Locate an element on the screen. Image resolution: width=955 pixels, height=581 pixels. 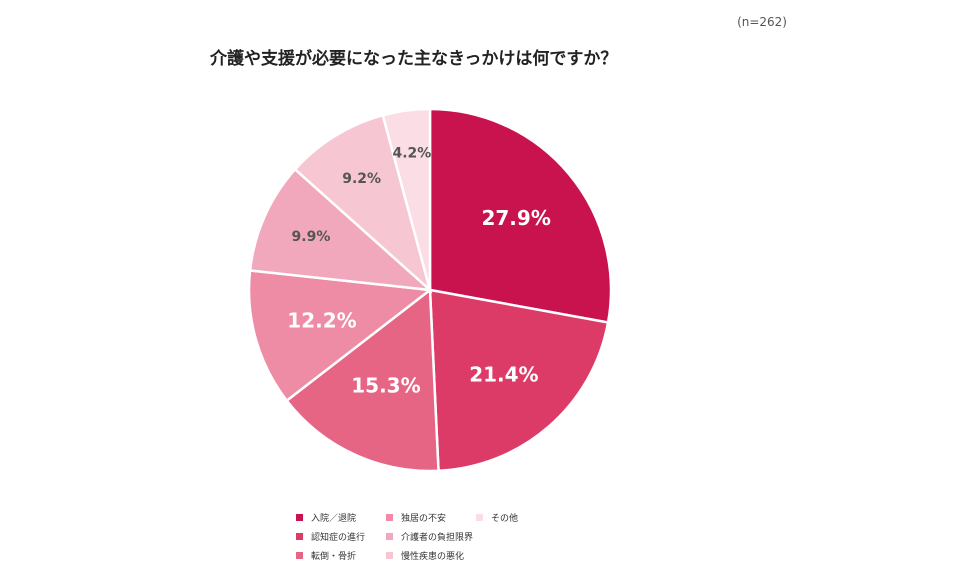
legend-label: 入院／退院 is located at coordinates (334, 519).